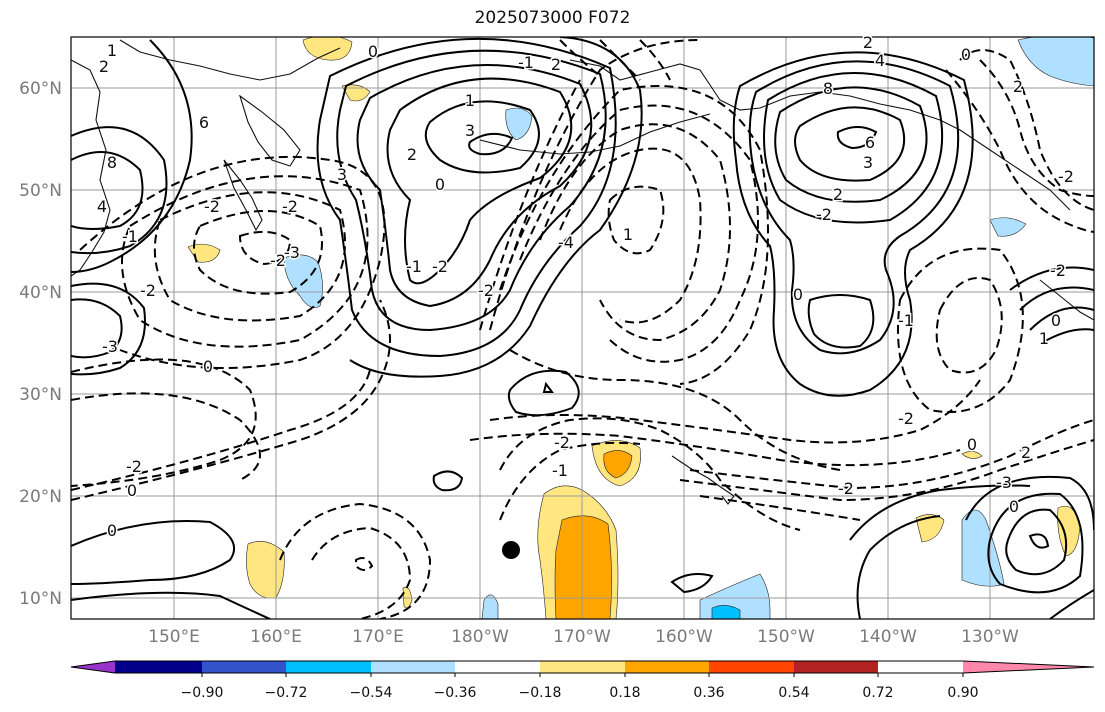 The image size is (1105, 712). I want to click on latitude-labels: 60°N 50°N 40°N 30°N 20°N 10°N, so click(40, 344).